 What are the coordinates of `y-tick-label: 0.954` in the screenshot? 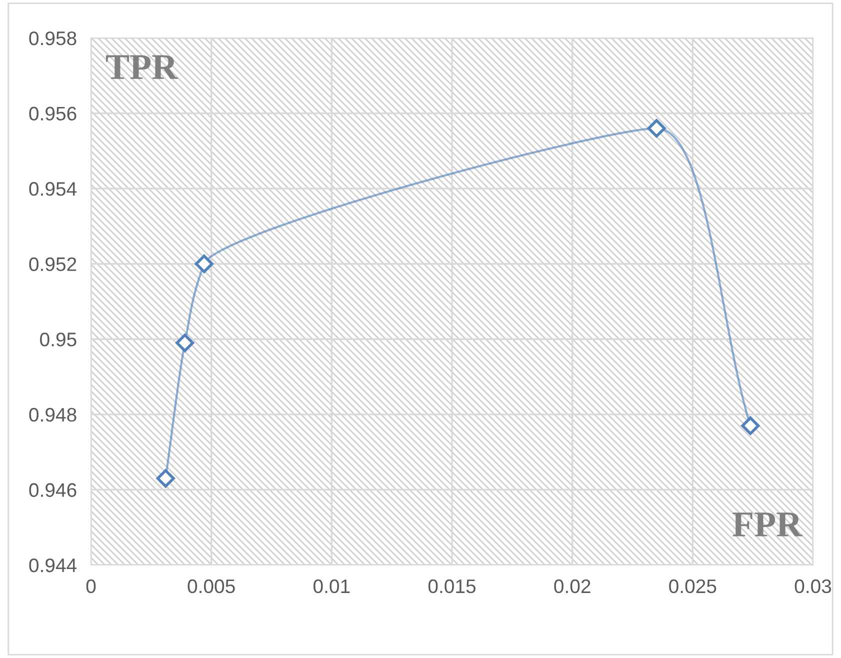 It's located at (53, 189).